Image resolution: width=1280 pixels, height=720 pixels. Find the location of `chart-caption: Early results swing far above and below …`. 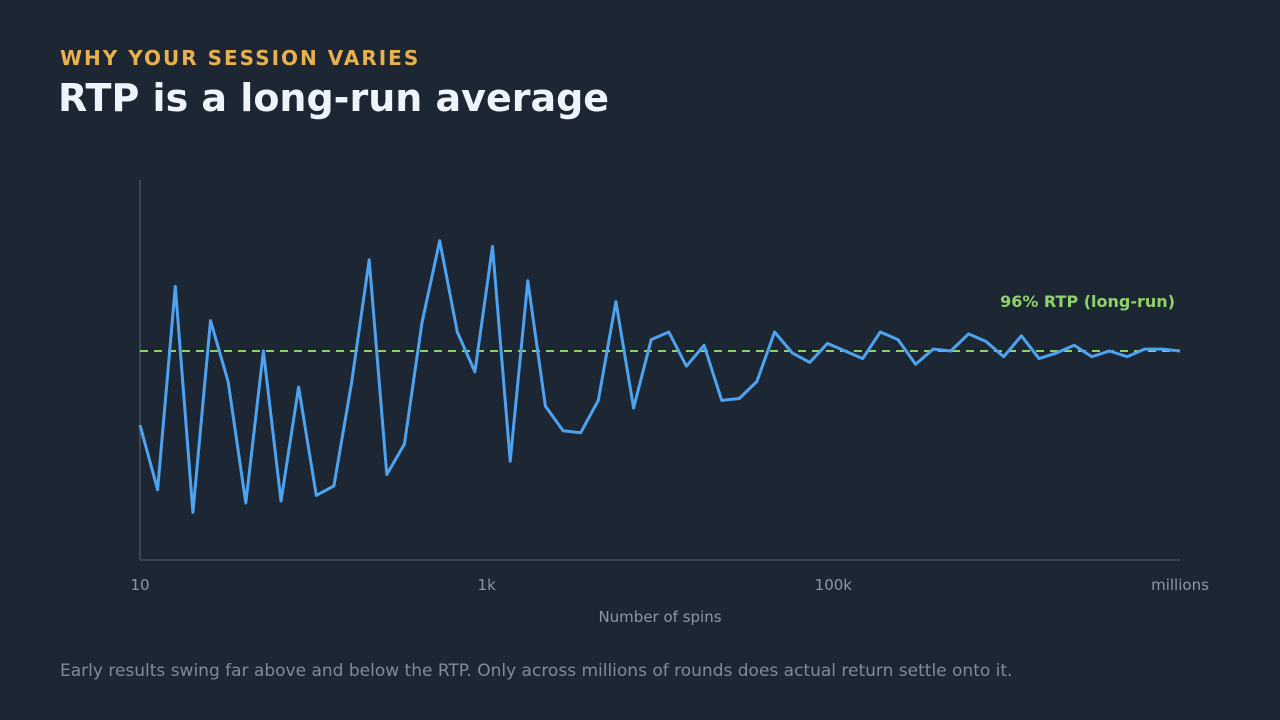

chart-caption: Early results swing far above and below … is located at coordinates (536, 671).